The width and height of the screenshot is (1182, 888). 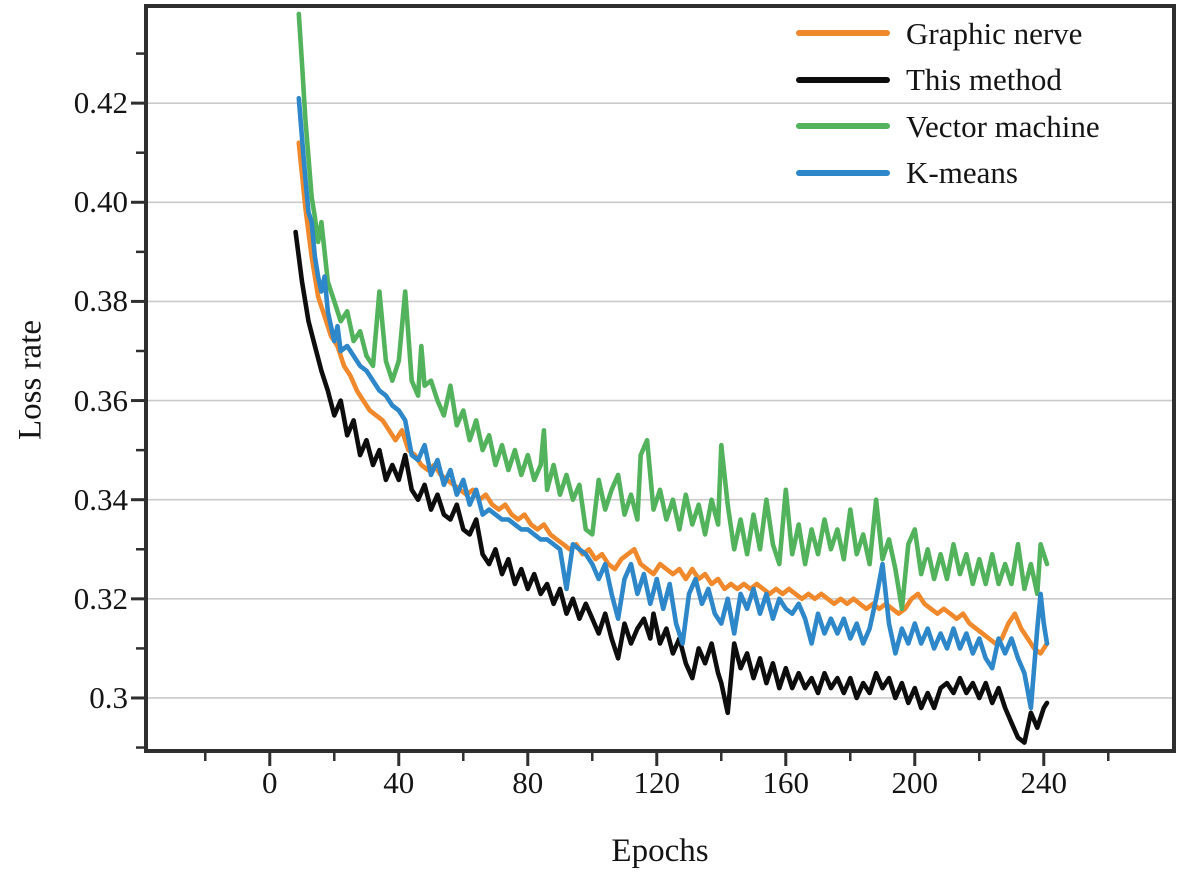 I want to click on x-tick-label: 240, so click(x=1044, y=782).